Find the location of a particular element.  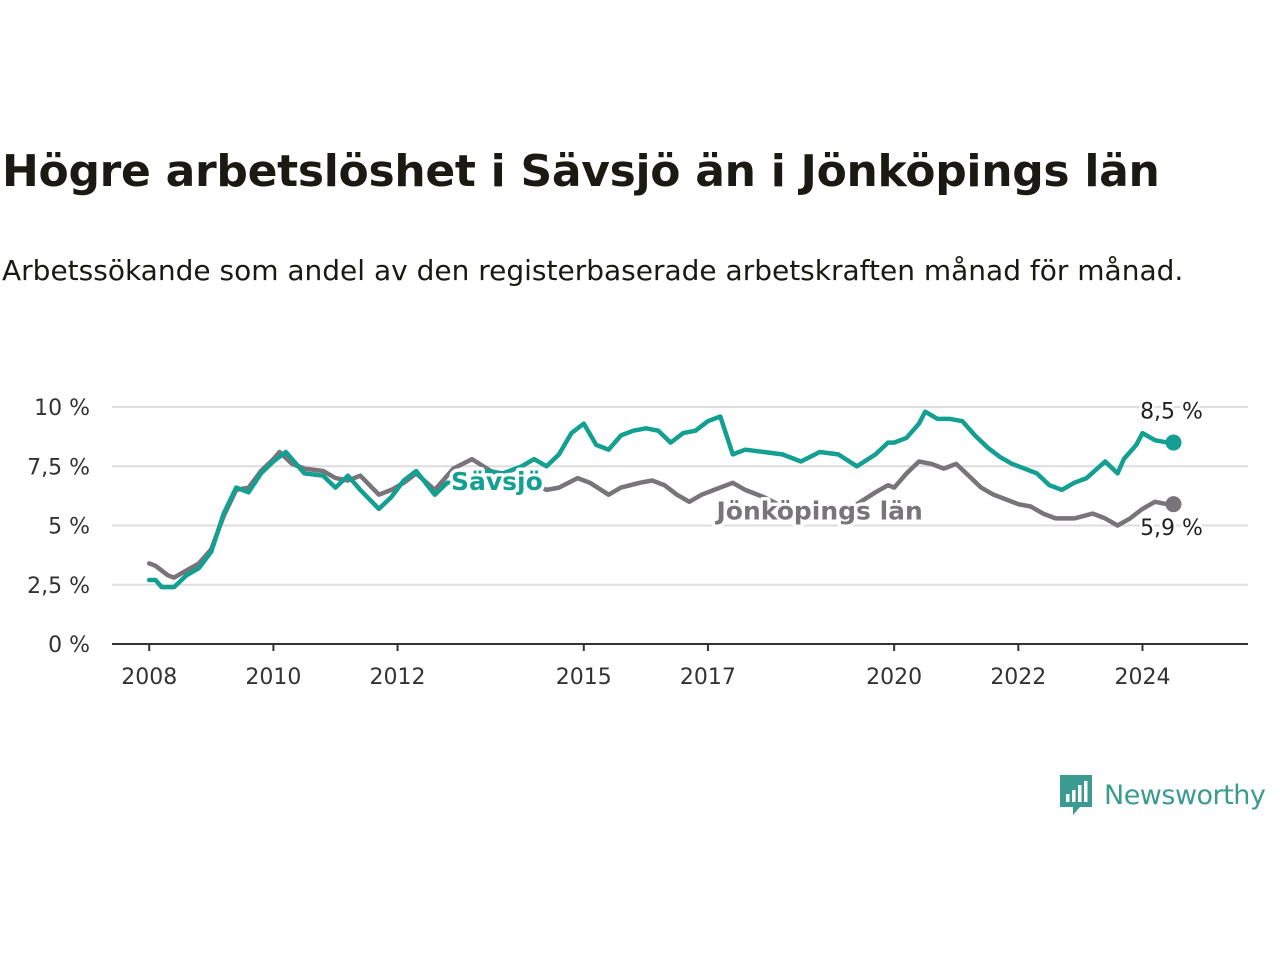

x-tick-label: 2012 is located at coordinates (398, 677).